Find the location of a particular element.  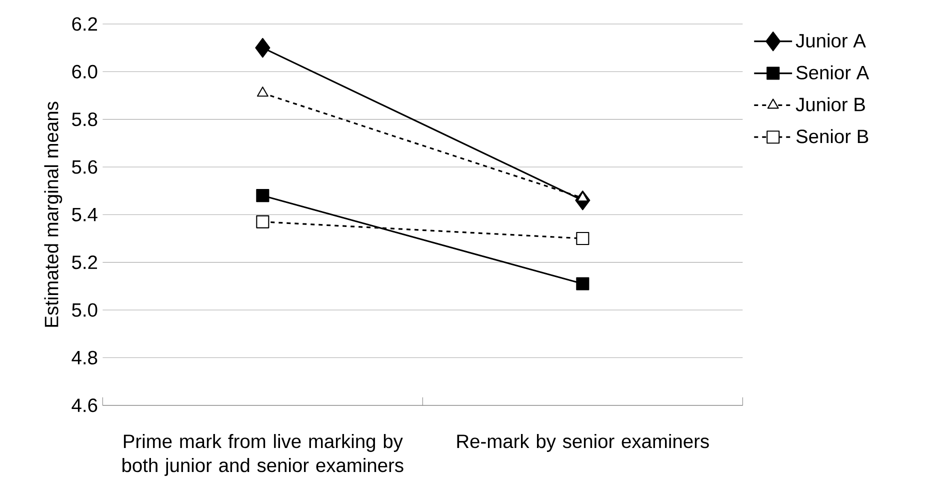

legend-label: Senior B is located at coordinates (832, 136).